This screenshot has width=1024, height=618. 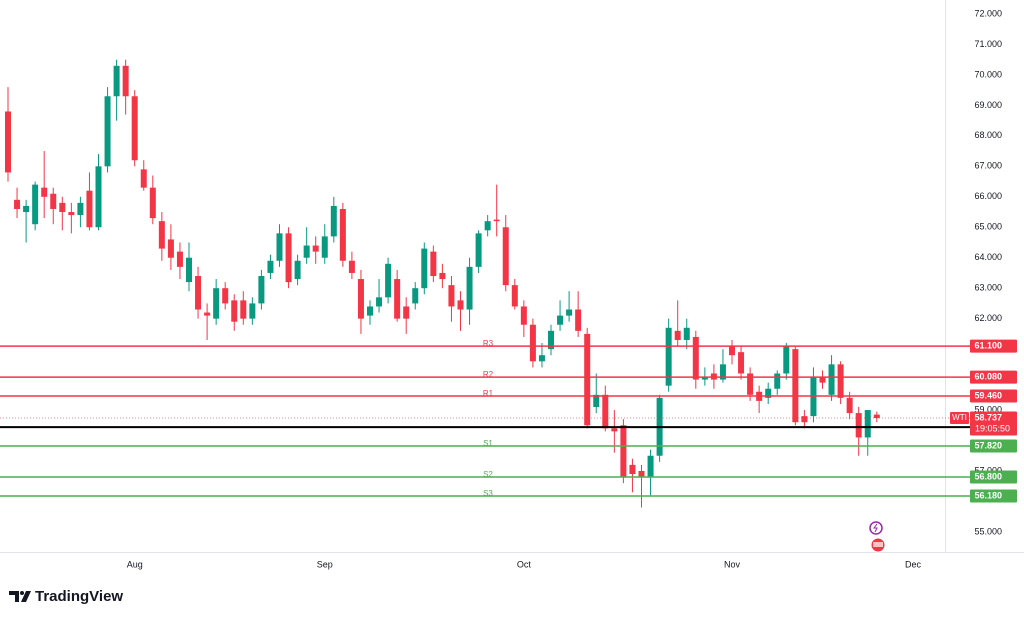 What do you see at coordinates (988, 445) in the screenshot?
I see `level-label: 57.820` at bounding box center [988, 445].